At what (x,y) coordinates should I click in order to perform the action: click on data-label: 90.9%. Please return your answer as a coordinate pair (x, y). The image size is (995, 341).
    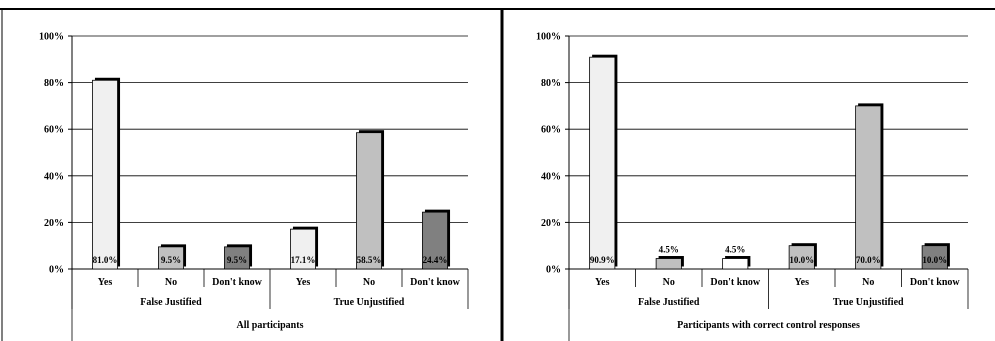
    Looking at the image, I should click on (602, 260).